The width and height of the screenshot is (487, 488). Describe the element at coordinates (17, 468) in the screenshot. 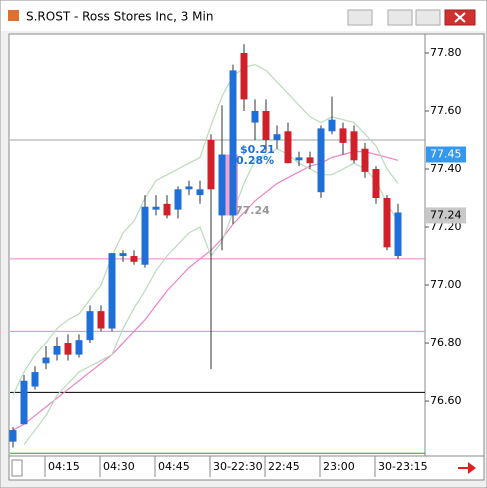

I see `scroll-box` at that location.